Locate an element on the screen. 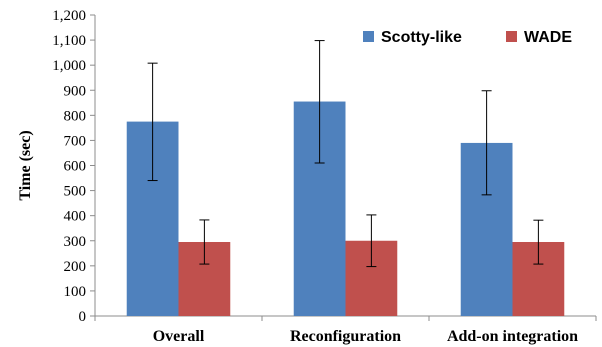 The height and width of the screenshot is (347, 602). y-tick-label: 1,200 is located at coordinates (69, 16).